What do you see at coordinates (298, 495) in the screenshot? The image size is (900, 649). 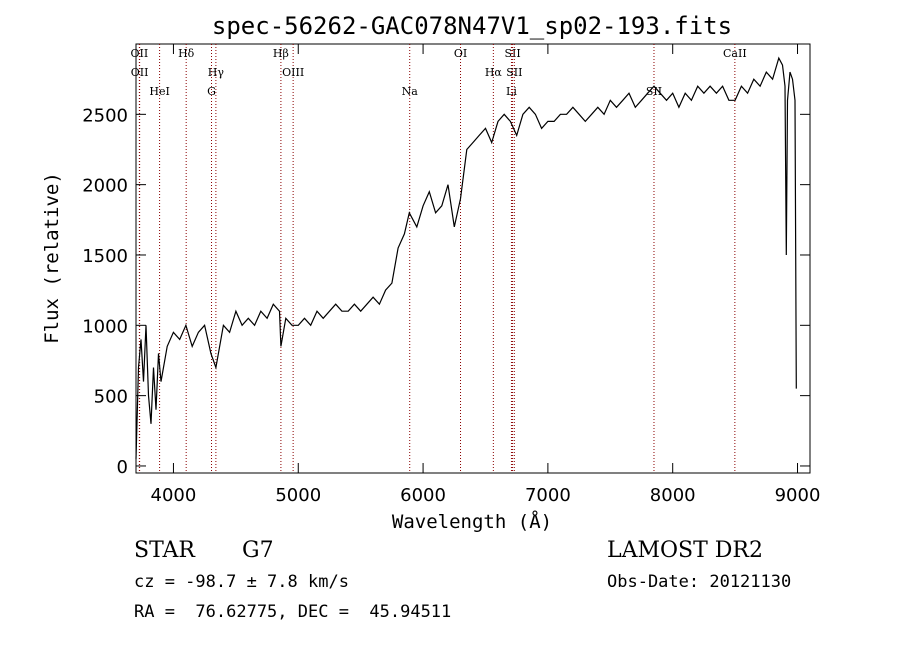 I see `x-tick-label: 5000` at bounding box center [298, 495].